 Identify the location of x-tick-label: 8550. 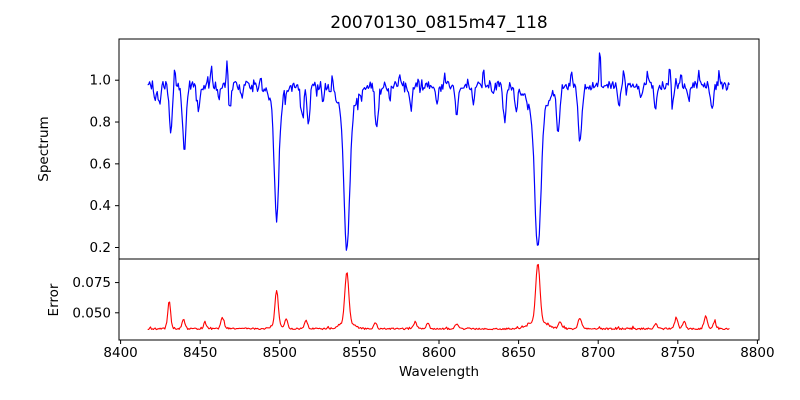
(359, 353).